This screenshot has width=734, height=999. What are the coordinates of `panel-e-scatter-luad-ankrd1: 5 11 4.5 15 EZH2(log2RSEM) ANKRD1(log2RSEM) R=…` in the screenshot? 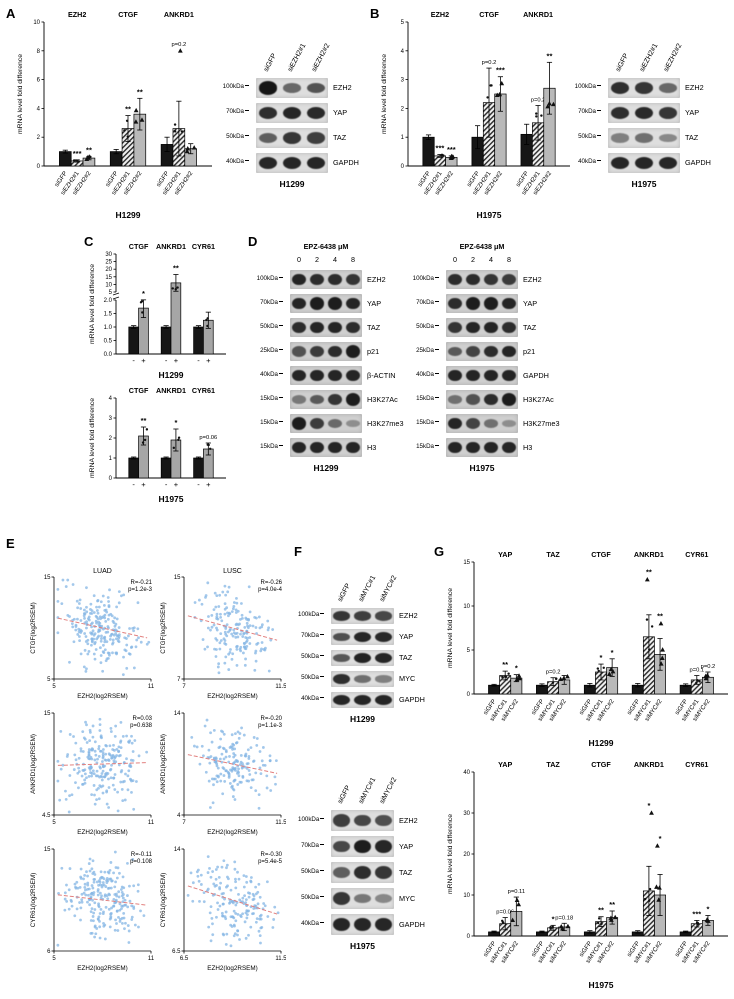 It's located at (92, 769).